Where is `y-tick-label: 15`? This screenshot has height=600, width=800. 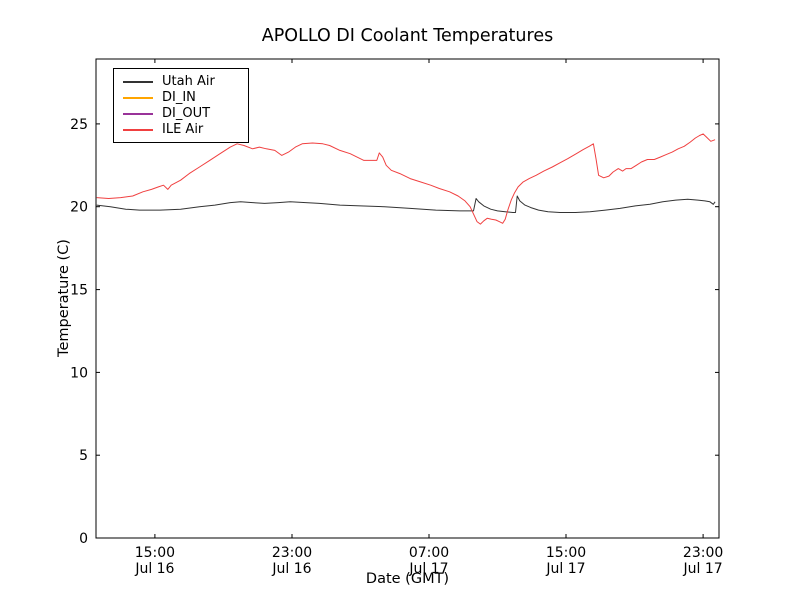
y-tick-label: 15 is located at coordinates (79, 291).